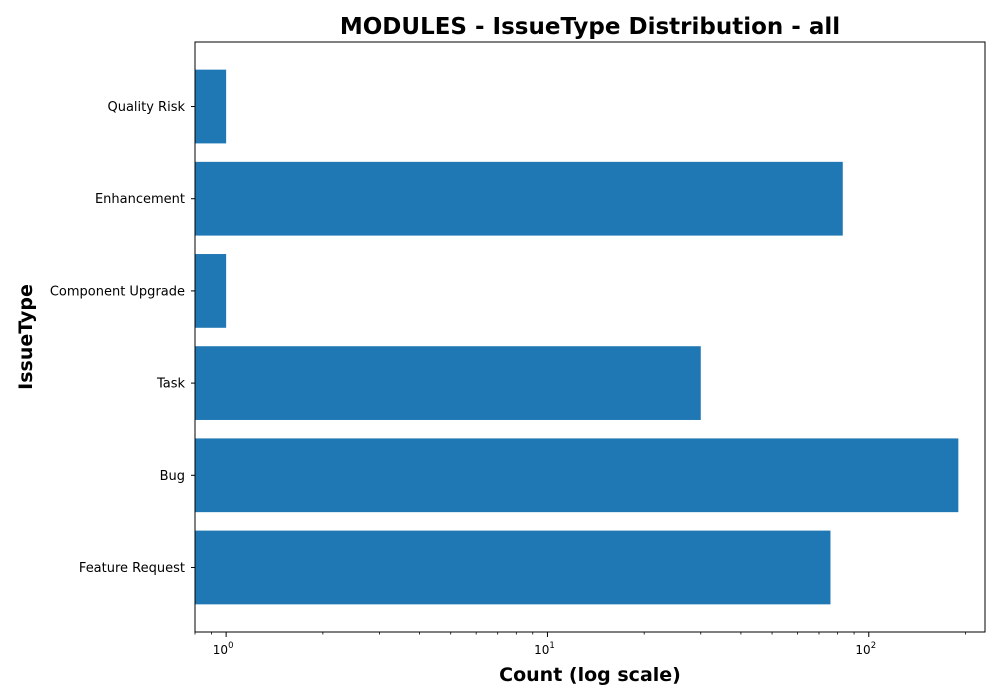 This screenshot has width=1000, height=700. Describe the element at coordinates (590, 675) in the screenshot. I see `x-axis-label: Count (log scale)` at that location.